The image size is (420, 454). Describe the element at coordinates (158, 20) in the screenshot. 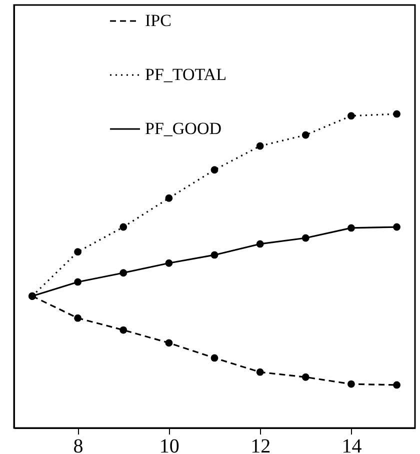

I see `legend-label: IPC` at that location.